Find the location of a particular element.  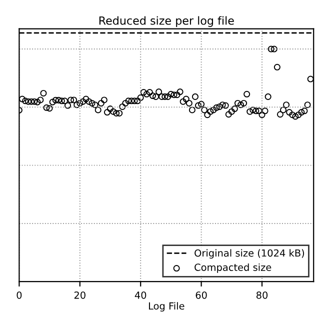

legend-label: Original size (1024 kB) is located at coordinates (249, 254).